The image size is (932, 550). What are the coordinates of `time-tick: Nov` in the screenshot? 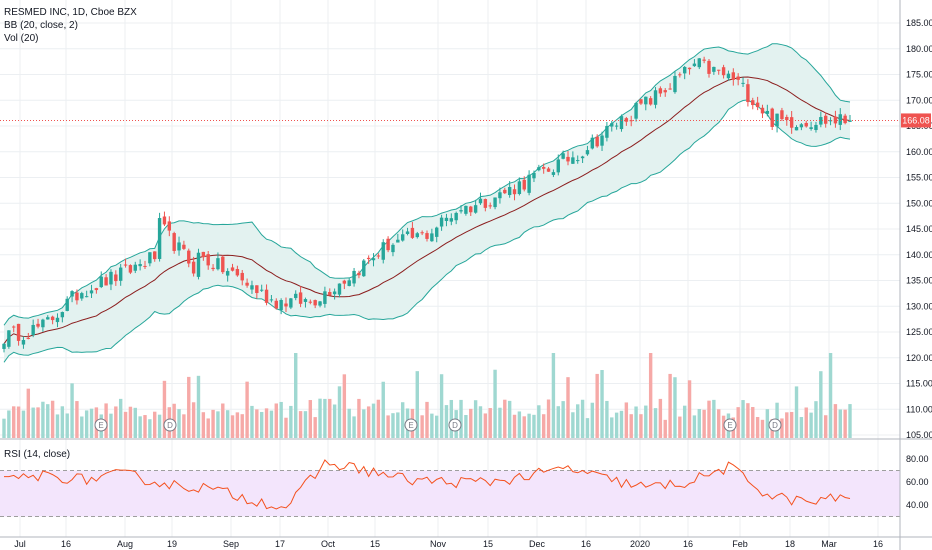 It's located at (438, 544).